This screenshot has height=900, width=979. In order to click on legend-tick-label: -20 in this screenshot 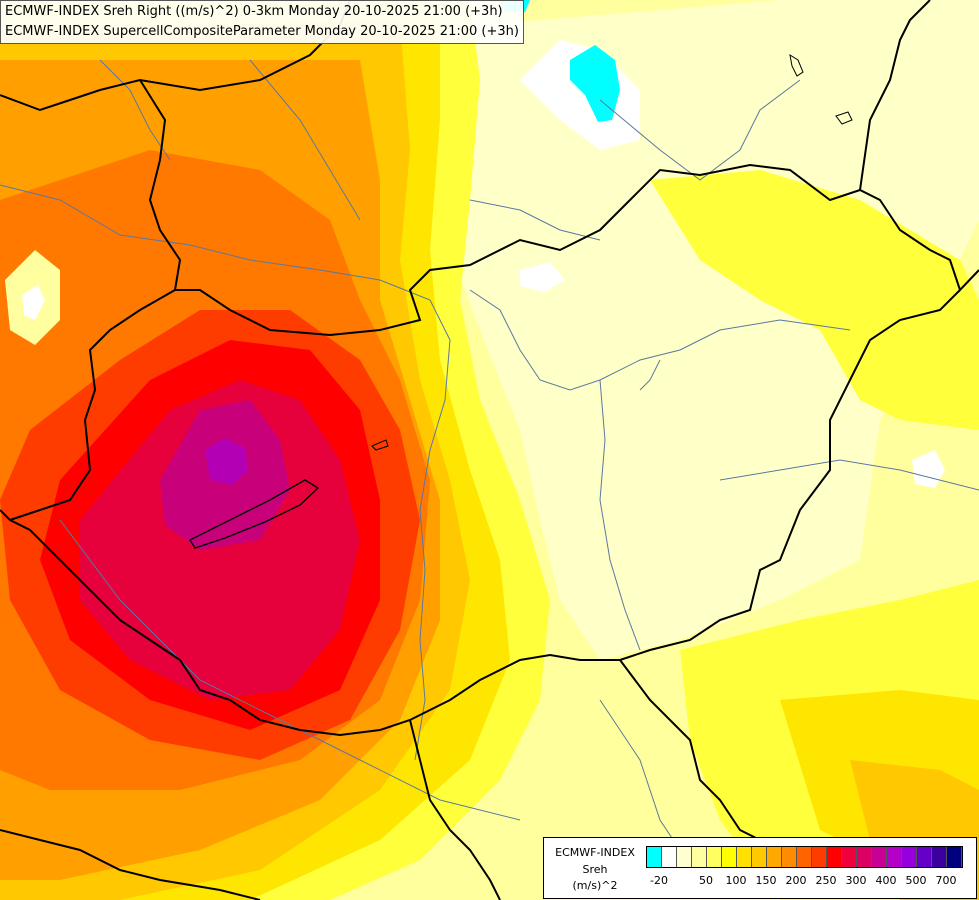, I will do `click(659, 880)`.